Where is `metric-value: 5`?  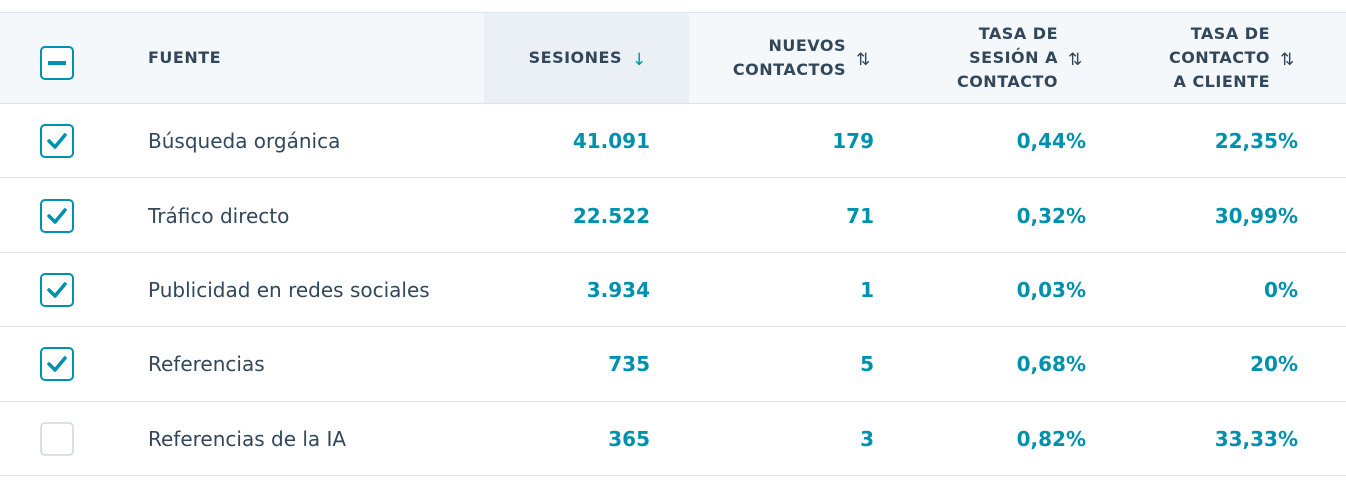
metric-value: 5 is located at coordinates (867, 364).